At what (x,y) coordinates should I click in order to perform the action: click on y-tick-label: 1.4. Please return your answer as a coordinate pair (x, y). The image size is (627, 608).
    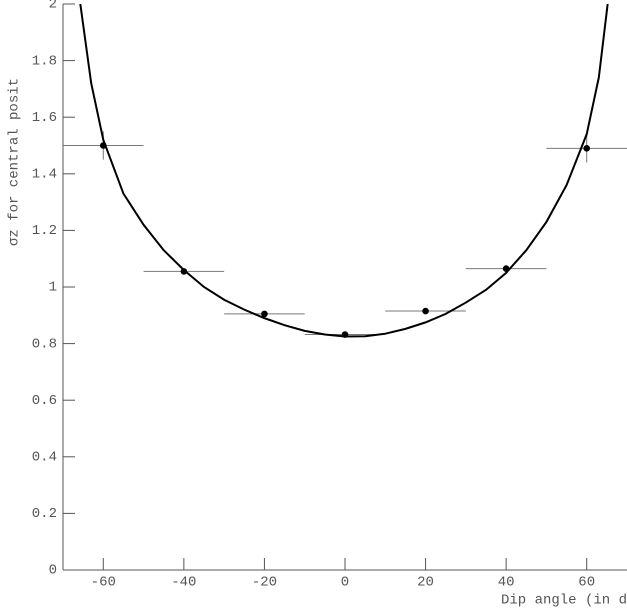
    Looking at the image, I should click on (44, 175).